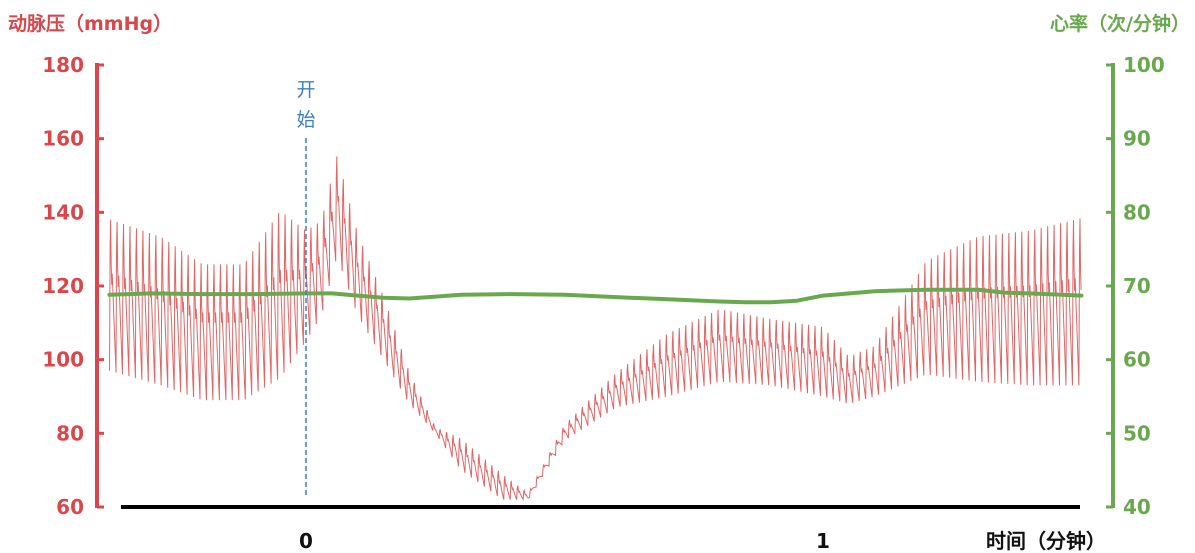 This screenshot has width=1195, height=553. What do you see at coordinates (63, 65) in the screenshot?
I see `left-tick-label: 180` at bounding box center [63, 65].